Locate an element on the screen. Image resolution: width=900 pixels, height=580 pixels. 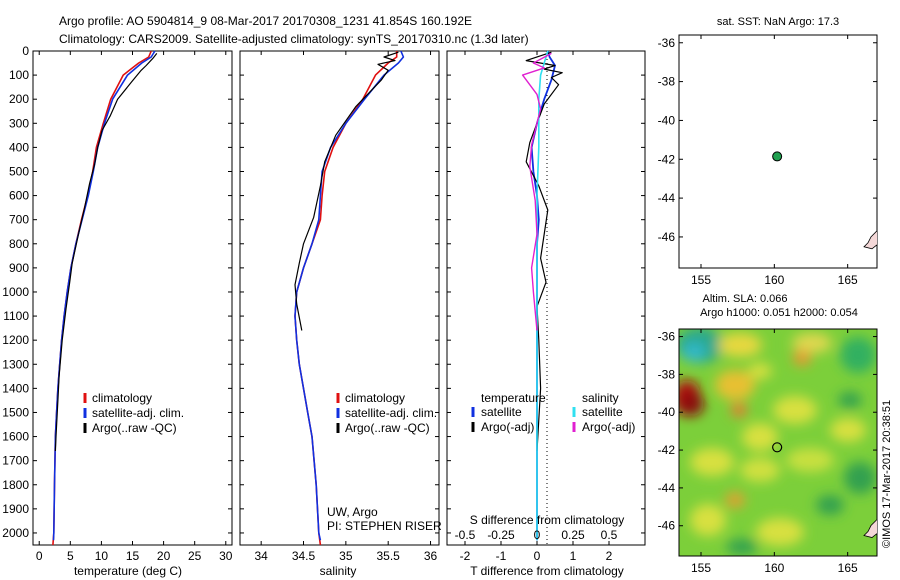
x-tick-label: 34 is located at coordinates (261, 556).